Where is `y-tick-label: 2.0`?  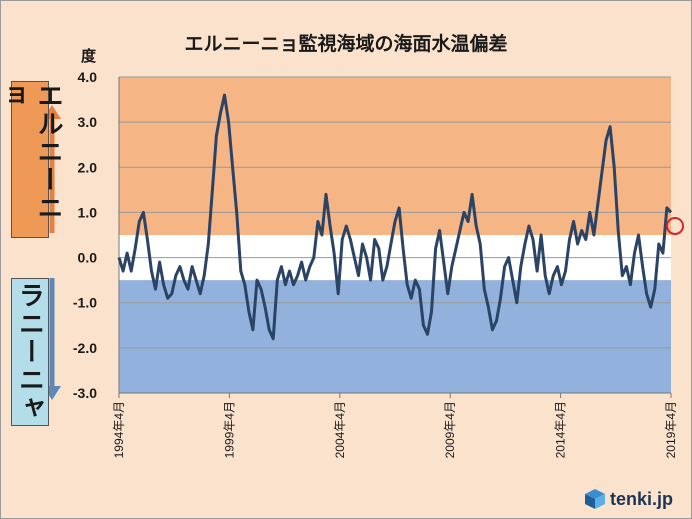
y-tick-label: 2.0 is located at coordinates (88, 167).